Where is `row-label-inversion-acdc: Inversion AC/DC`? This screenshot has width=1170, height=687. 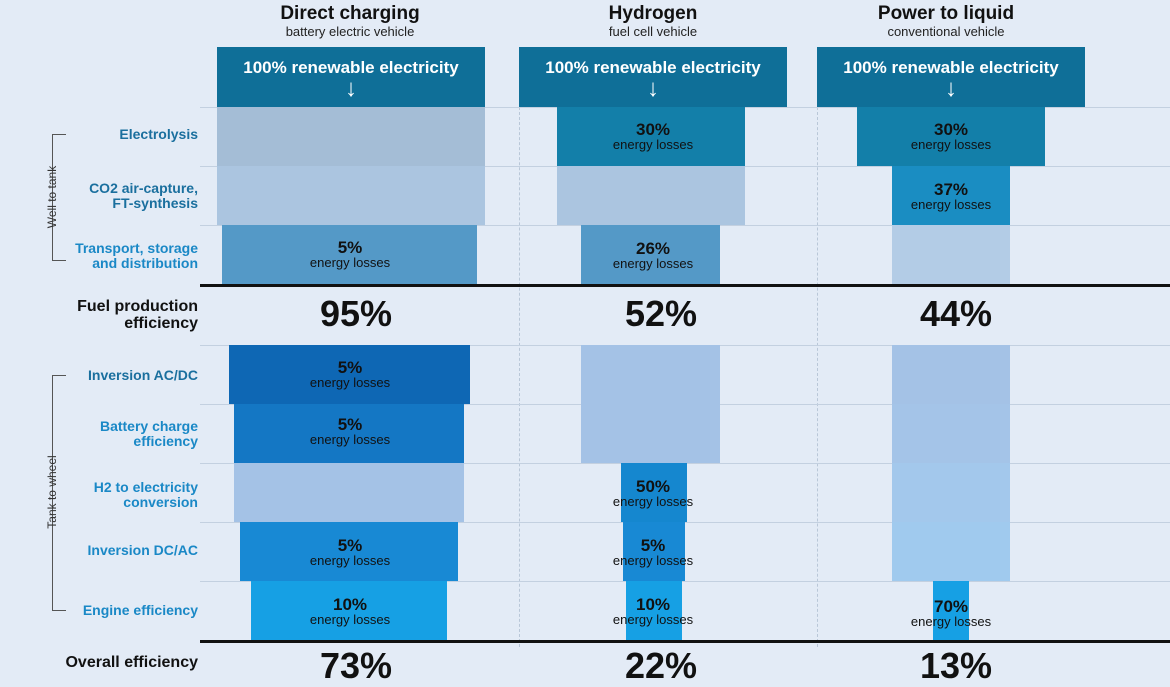 row-label-inversion-acdc: Inversion AC/DC is located at coordinates (143, 375).